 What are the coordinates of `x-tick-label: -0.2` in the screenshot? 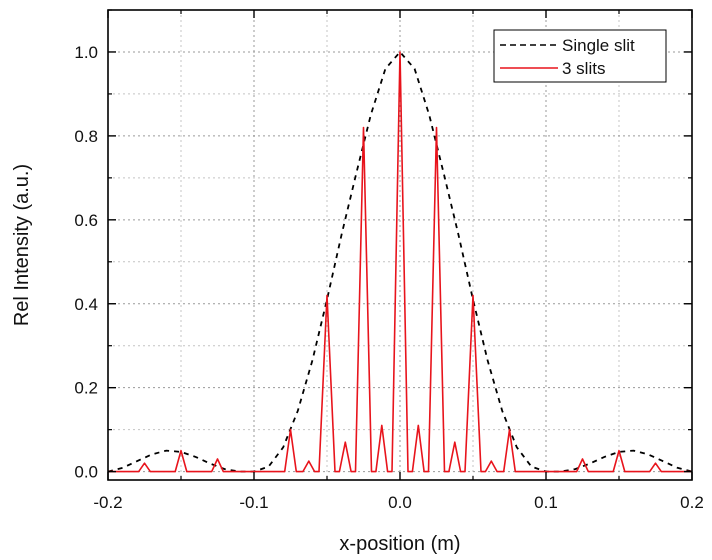 It's located at (107, 502).